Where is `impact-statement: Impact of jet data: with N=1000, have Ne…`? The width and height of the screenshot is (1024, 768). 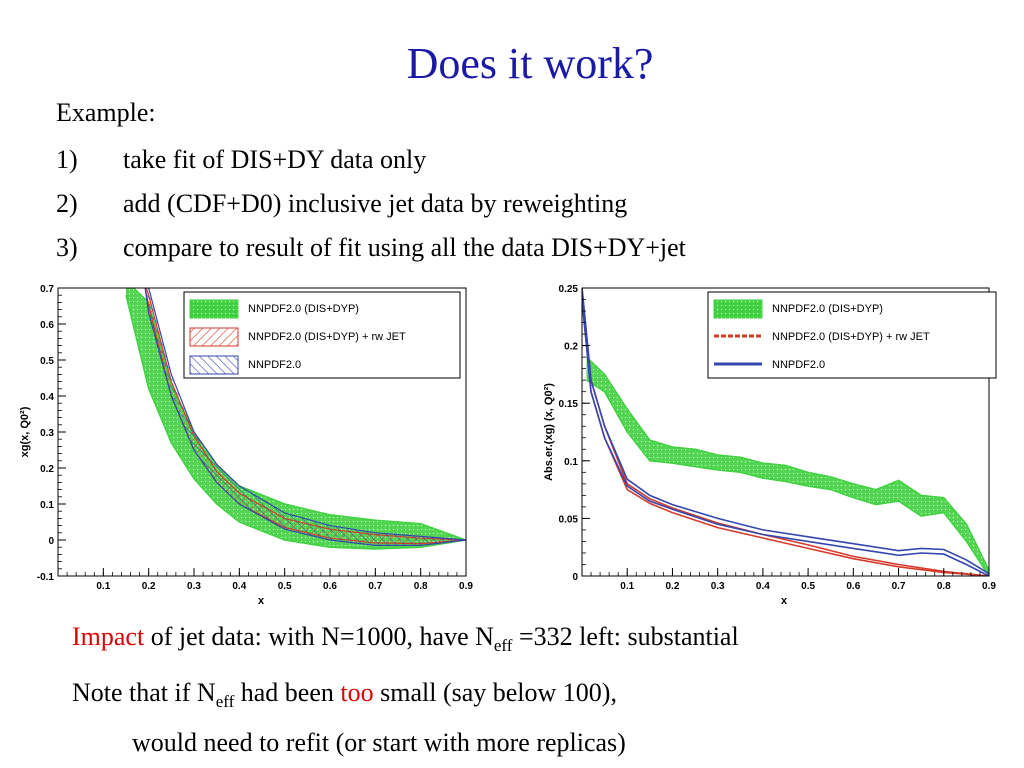 impact-statement: Impact of jet data: with N=1000, have Ne… is located at coordinates (405, 639).